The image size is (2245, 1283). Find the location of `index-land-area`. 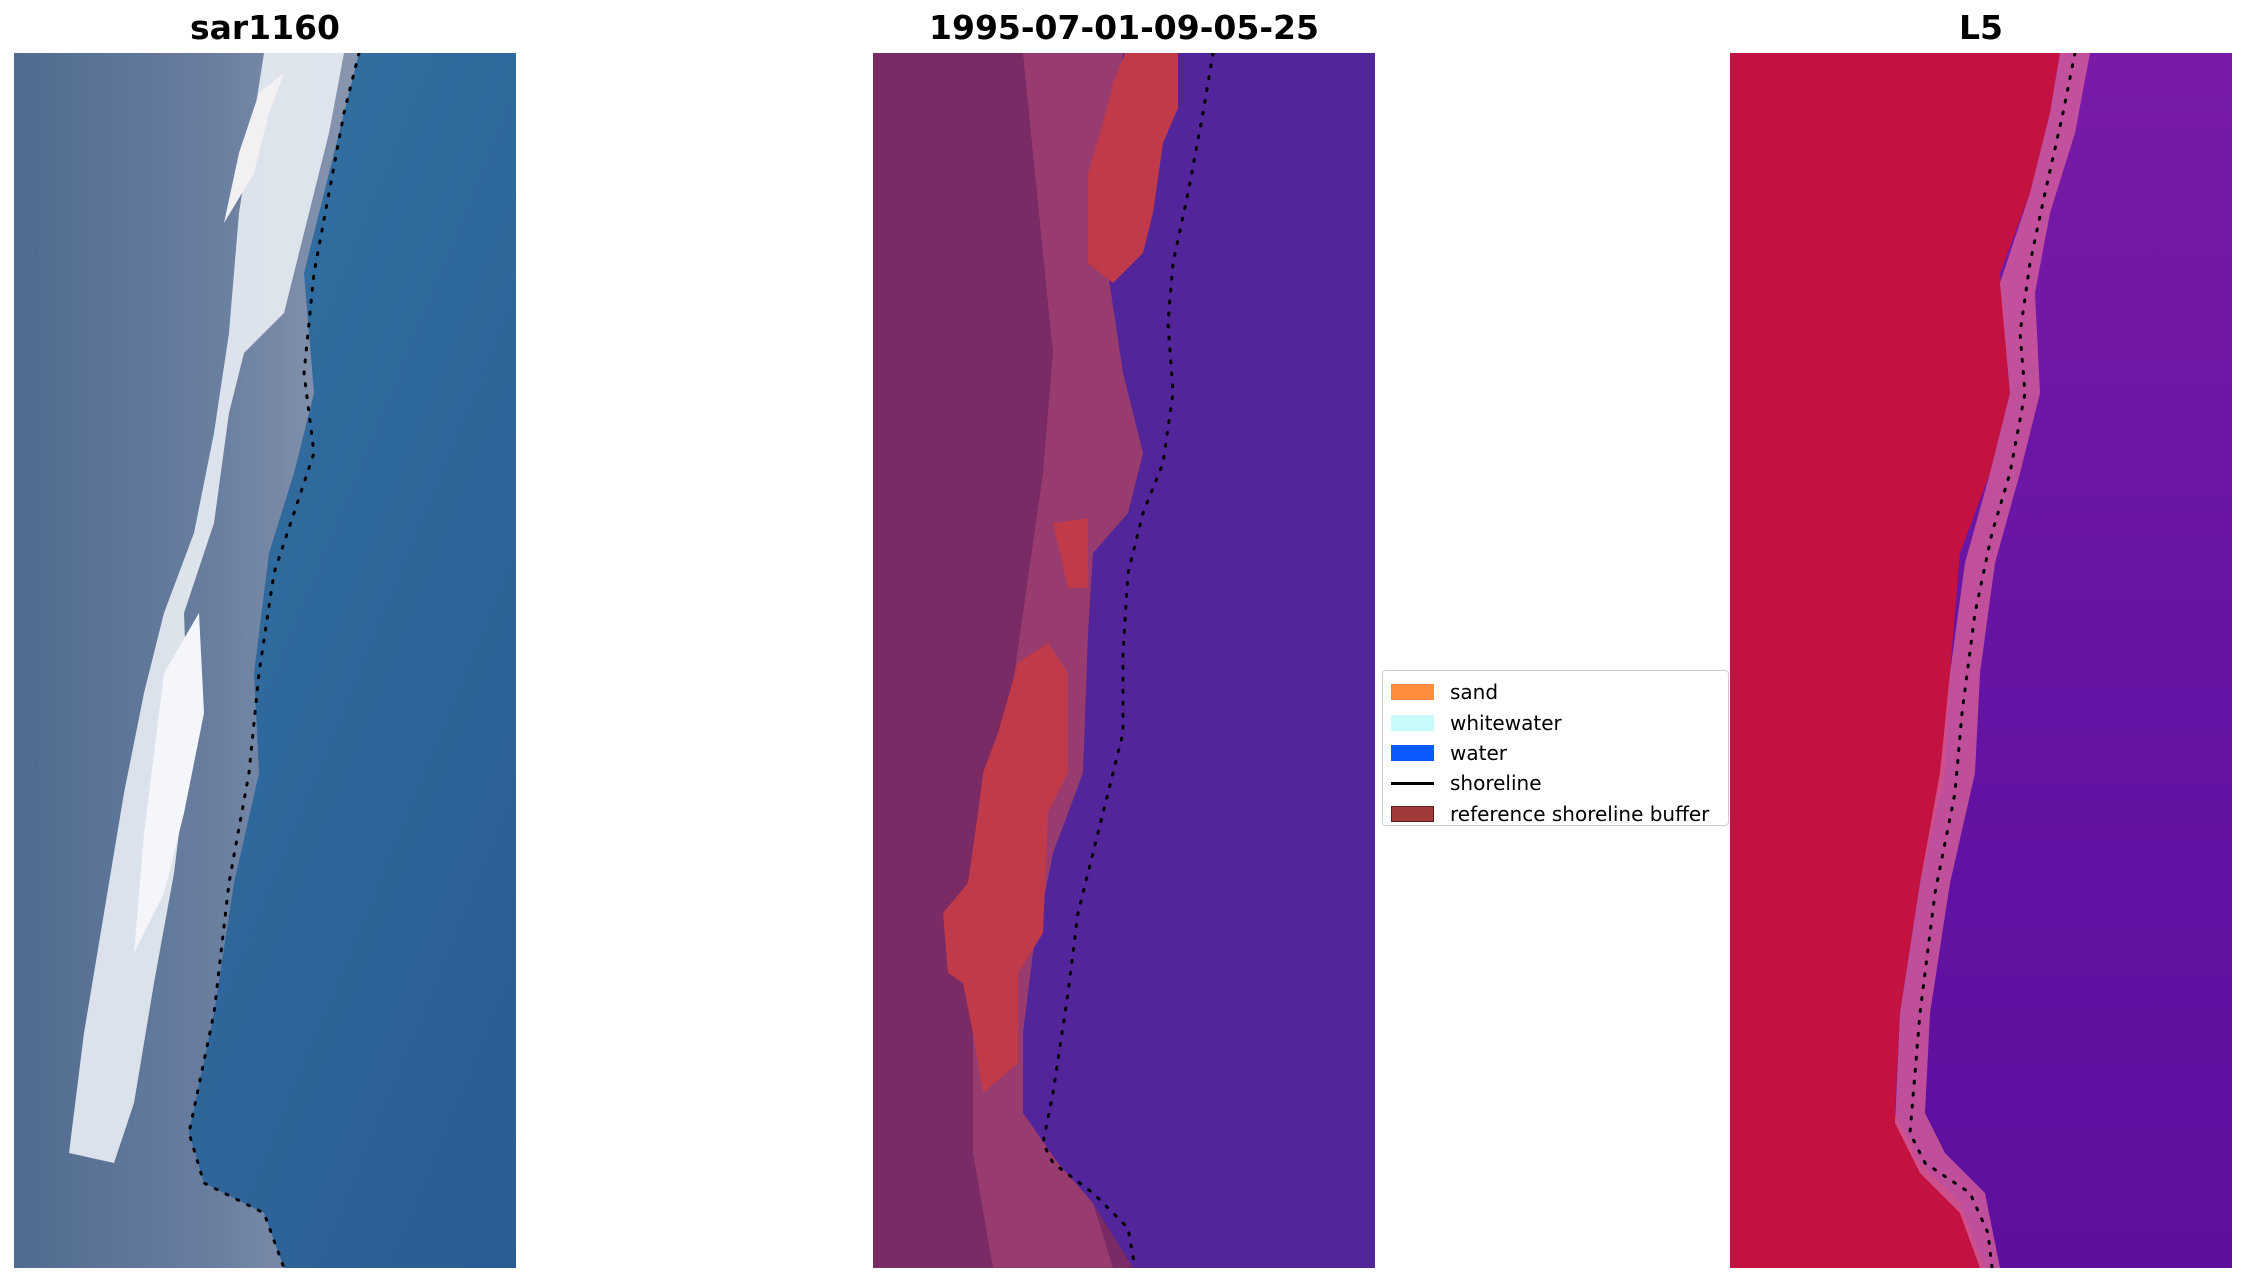

index-land-area is located at coordinates (1895, 660).